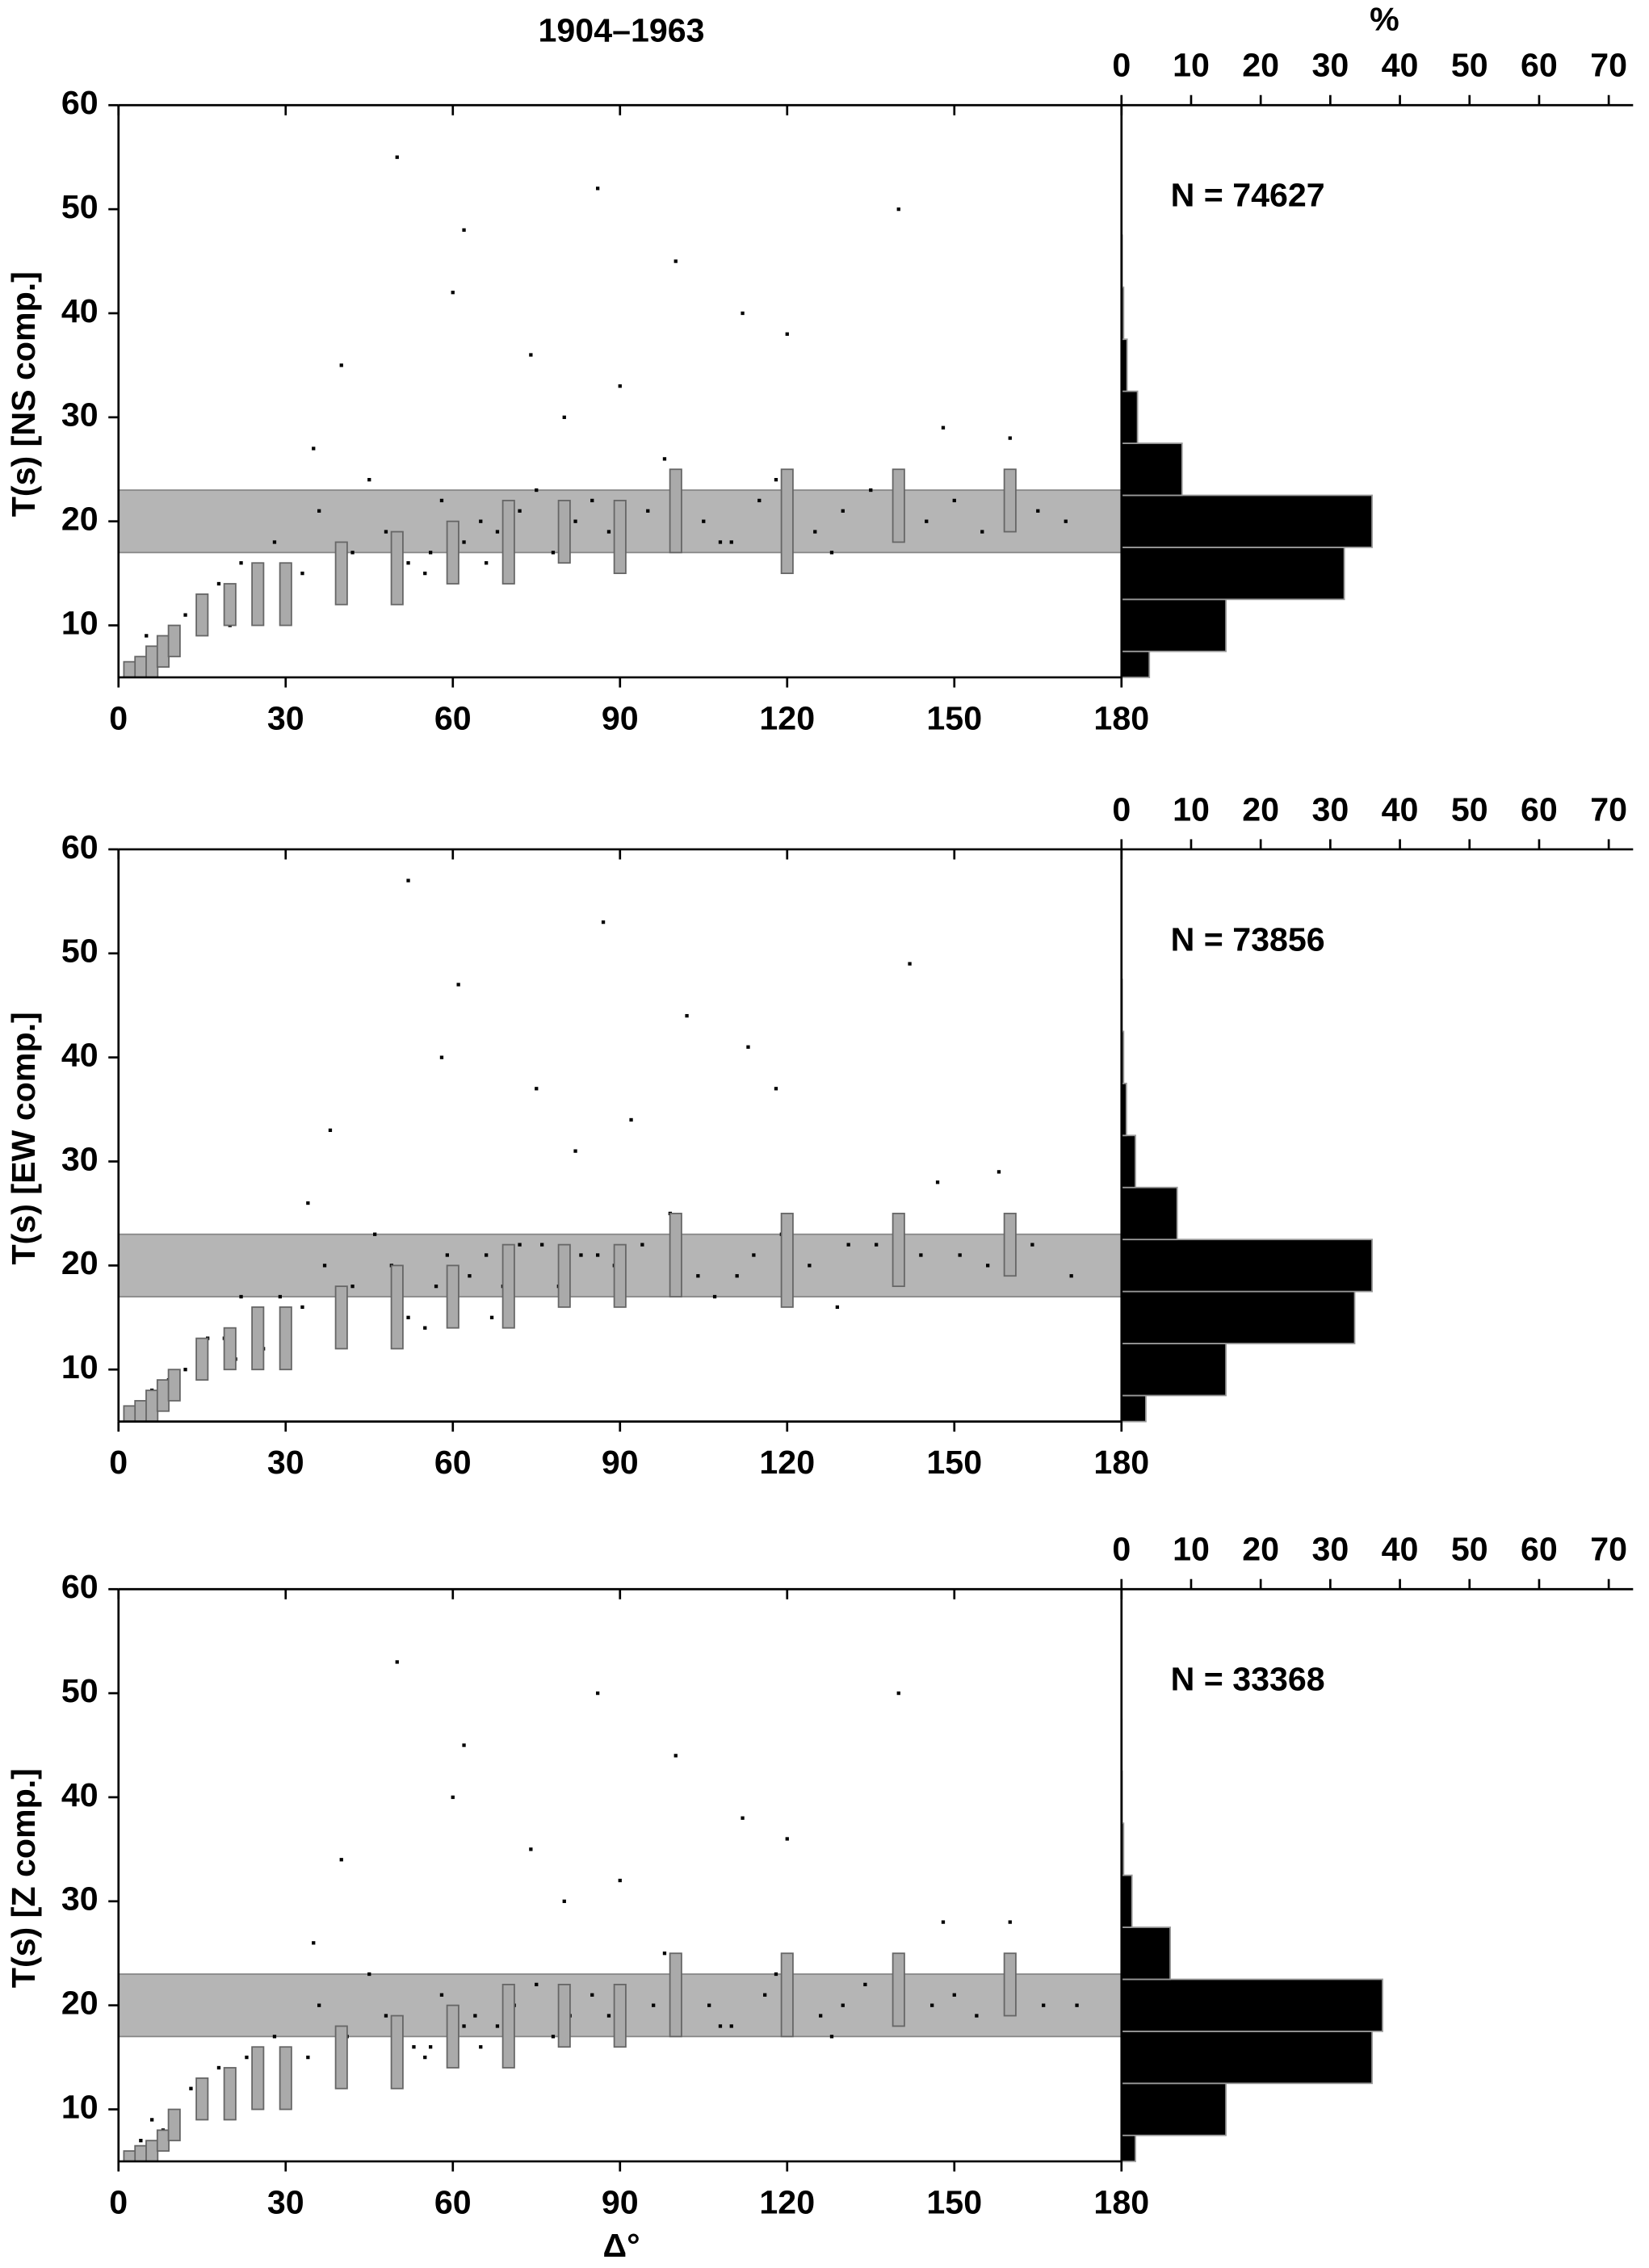 This screenshot has width=1649, height=2268. I want to click on histogram-tick-label: 50, so click(1470, 65).